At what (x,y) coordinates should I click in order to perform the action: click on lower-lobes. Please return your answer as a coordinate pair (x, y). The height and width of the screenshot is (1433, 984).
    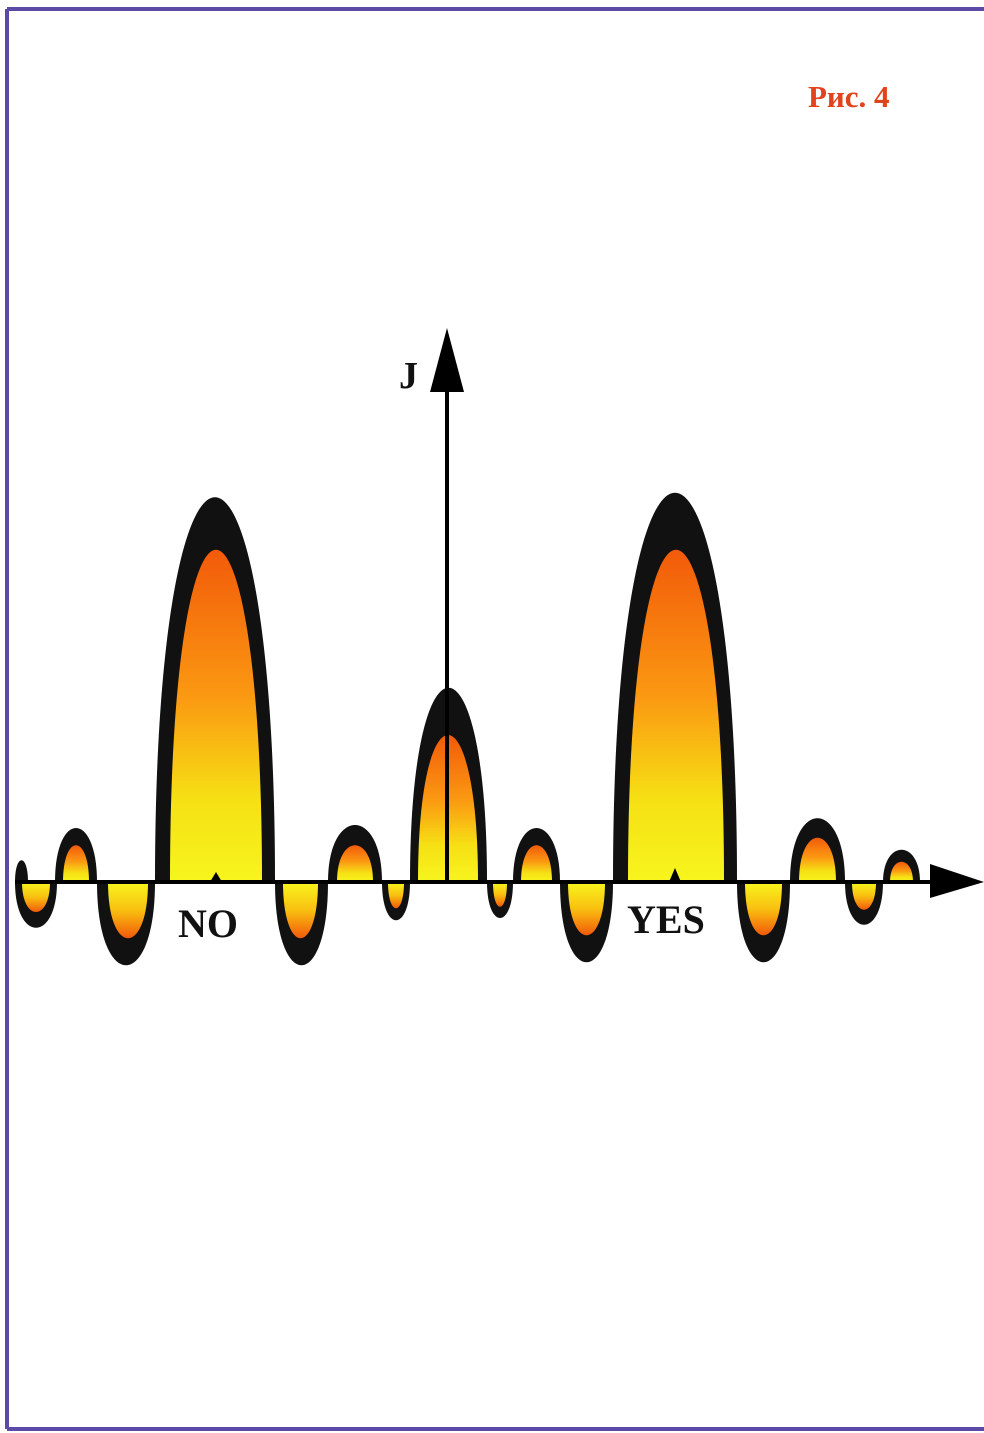
    Looking at the image, I should click on (449, 924).